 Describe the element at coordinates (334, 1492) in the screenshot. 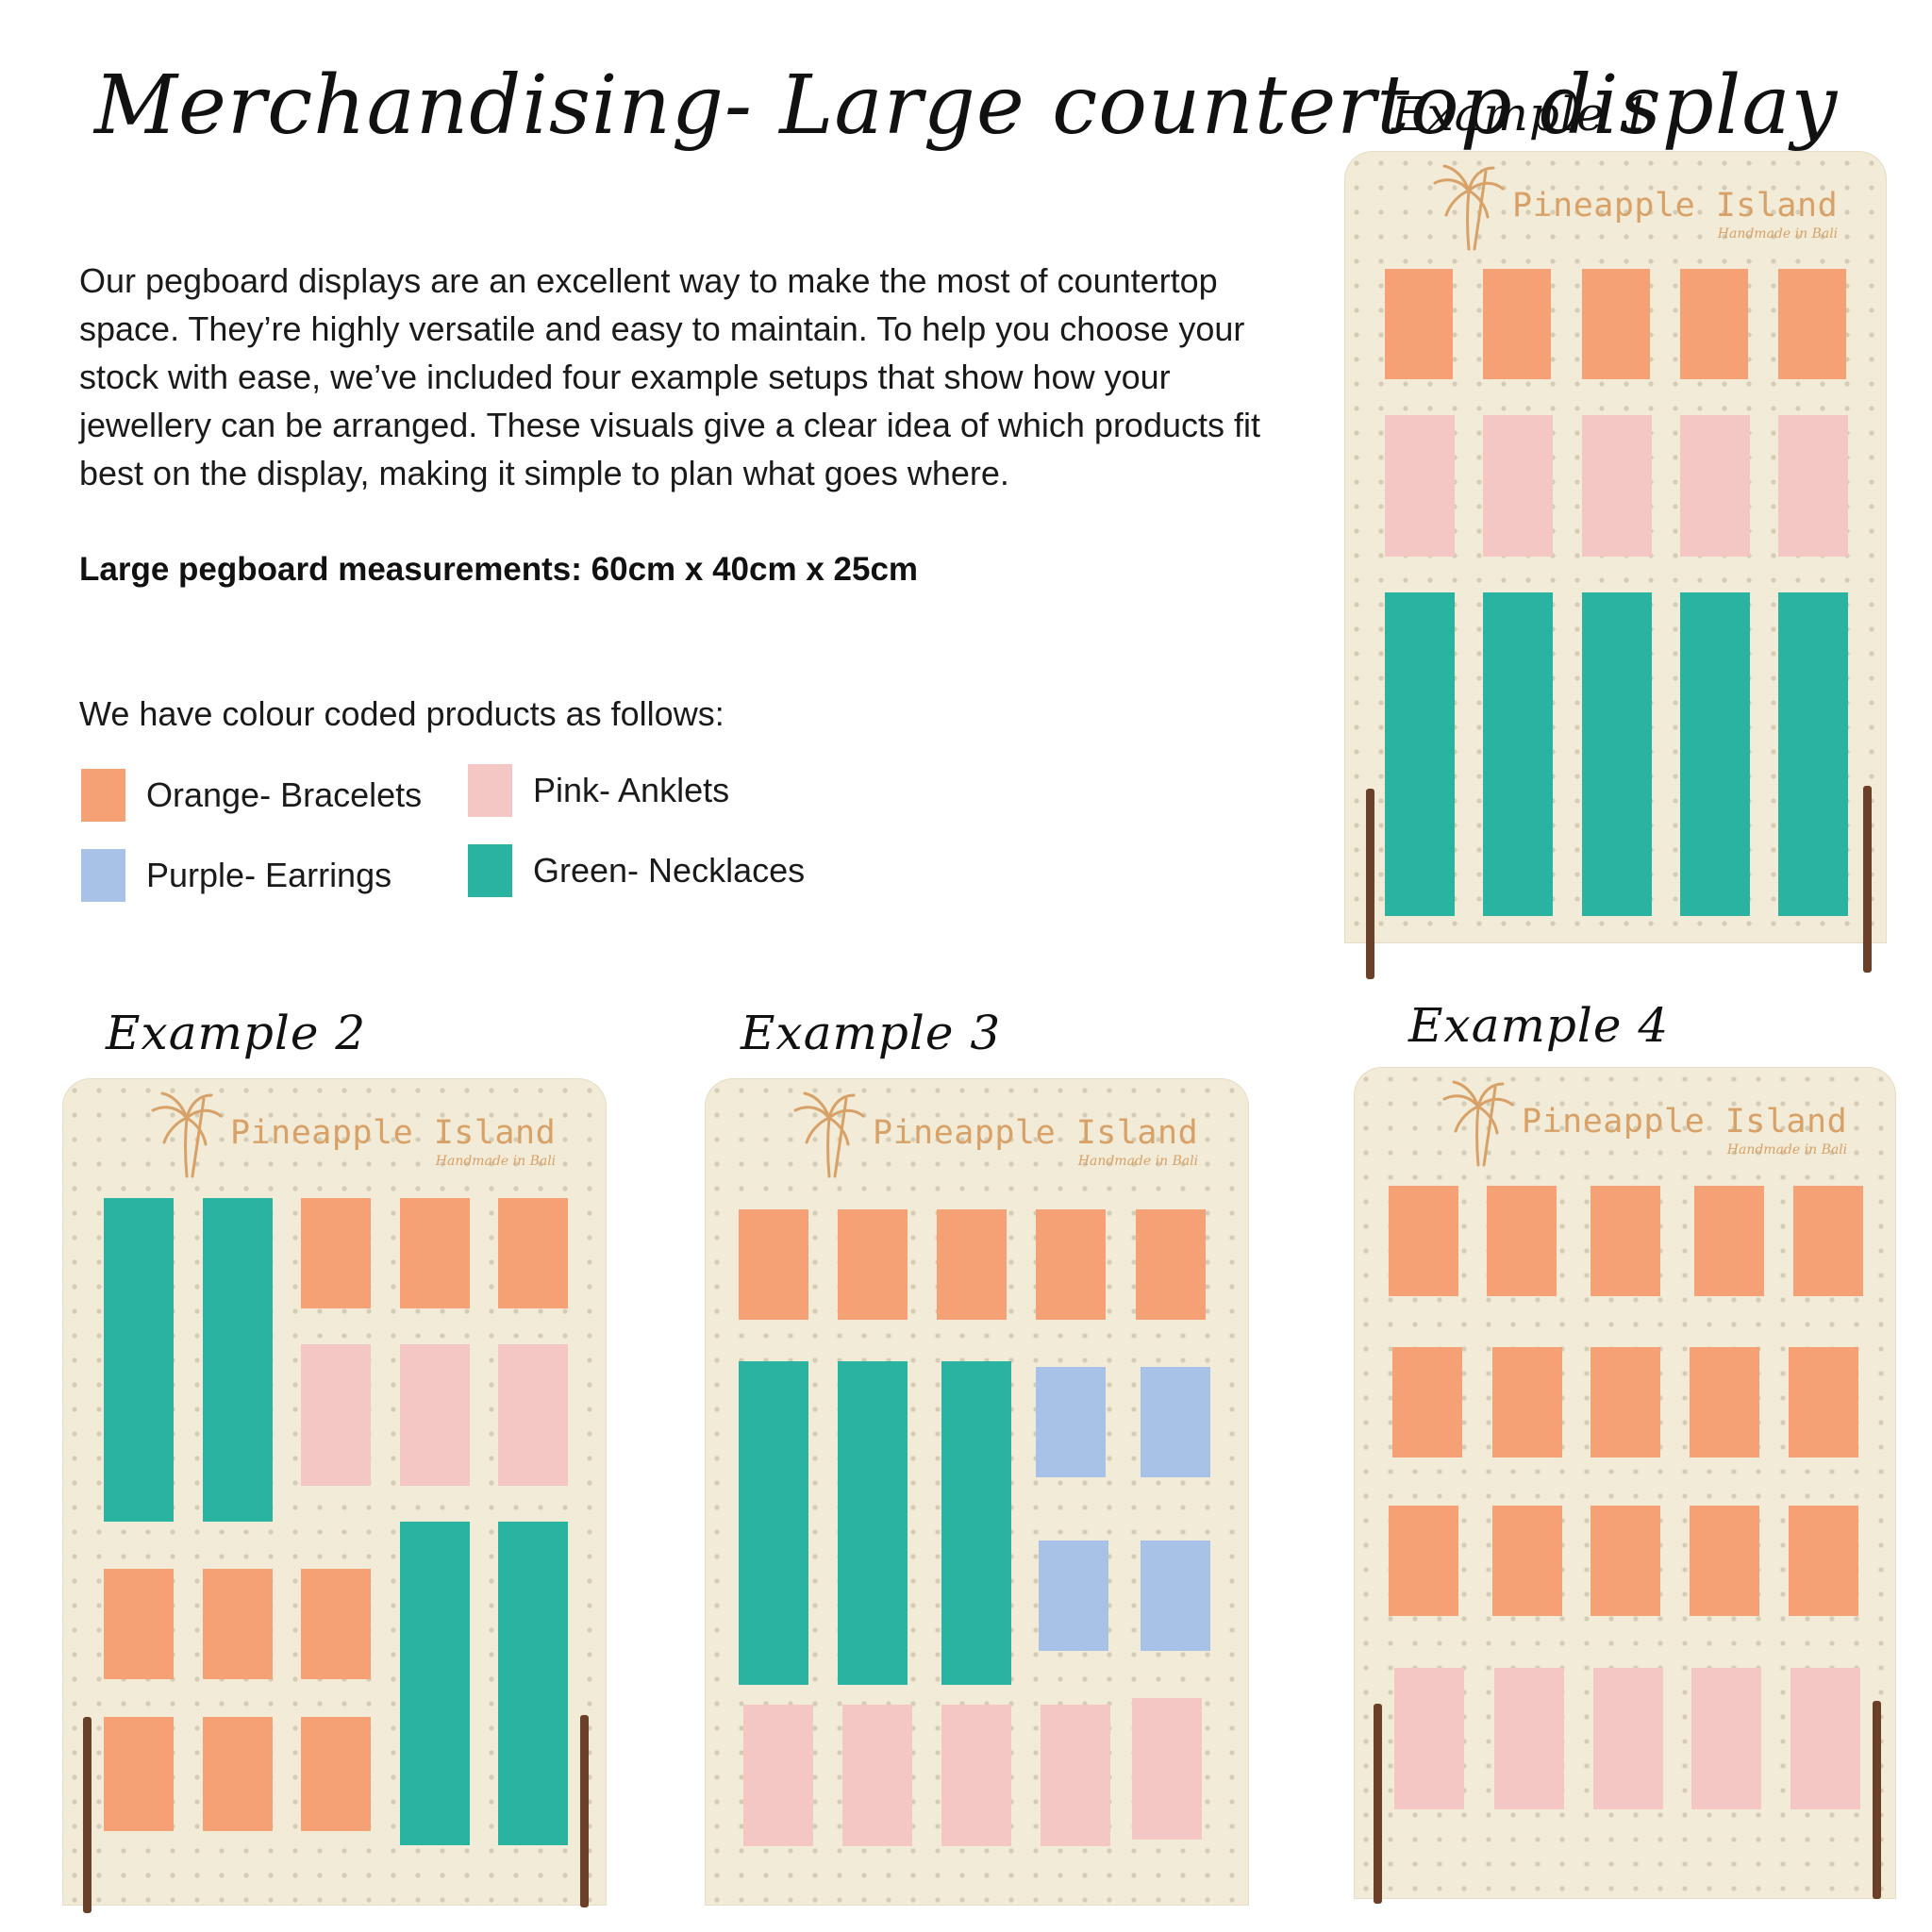

I see `pegboard-example-2: Pineapple Island Handmade in Bali` at that location.